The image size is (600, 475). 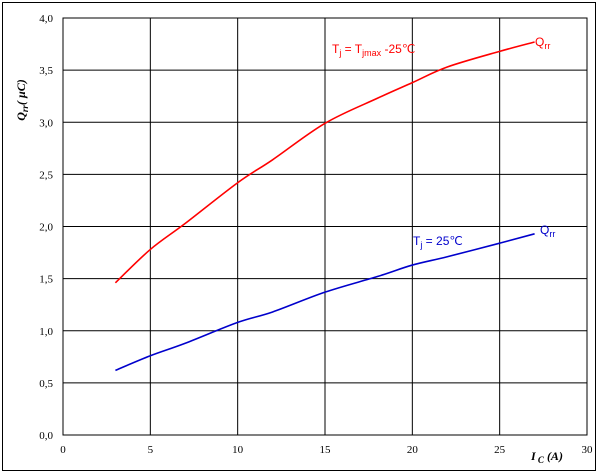 What do you see at coordinates (46, 71) in the screenshot?
I see `y-tick-label: 3,5` at bounding box center [46, 71].